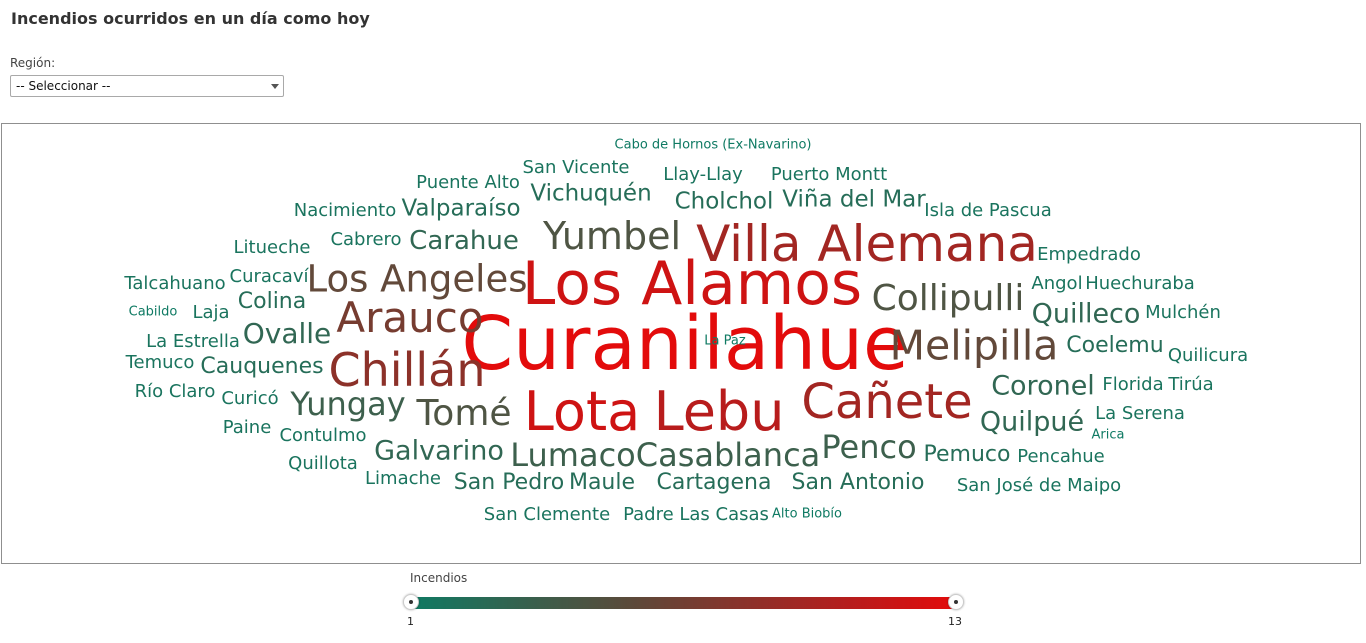  What do you see at coordinates (464, 241) in the screenshot?
I see `word-carahue: Carahue` at bounding box center [464, 241].